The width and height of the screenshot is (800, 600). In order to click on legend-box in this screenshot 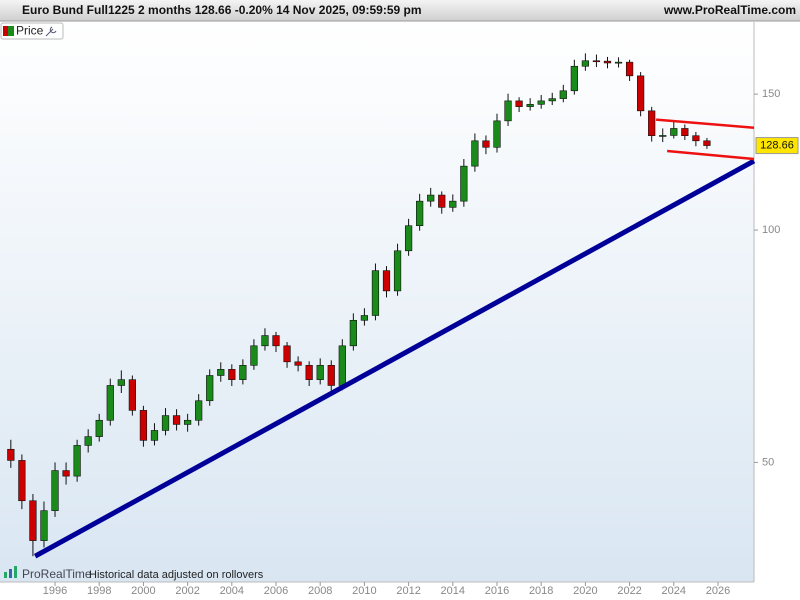, I will do `click(32, 31)`.